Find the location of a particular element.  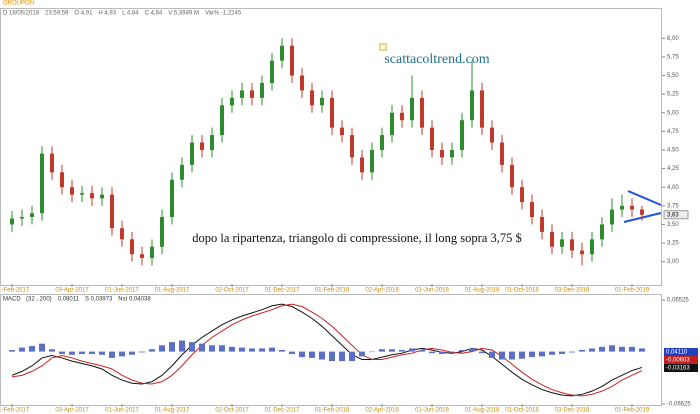

y-tick-label: 5,75 is located at coordinates (673, 57).